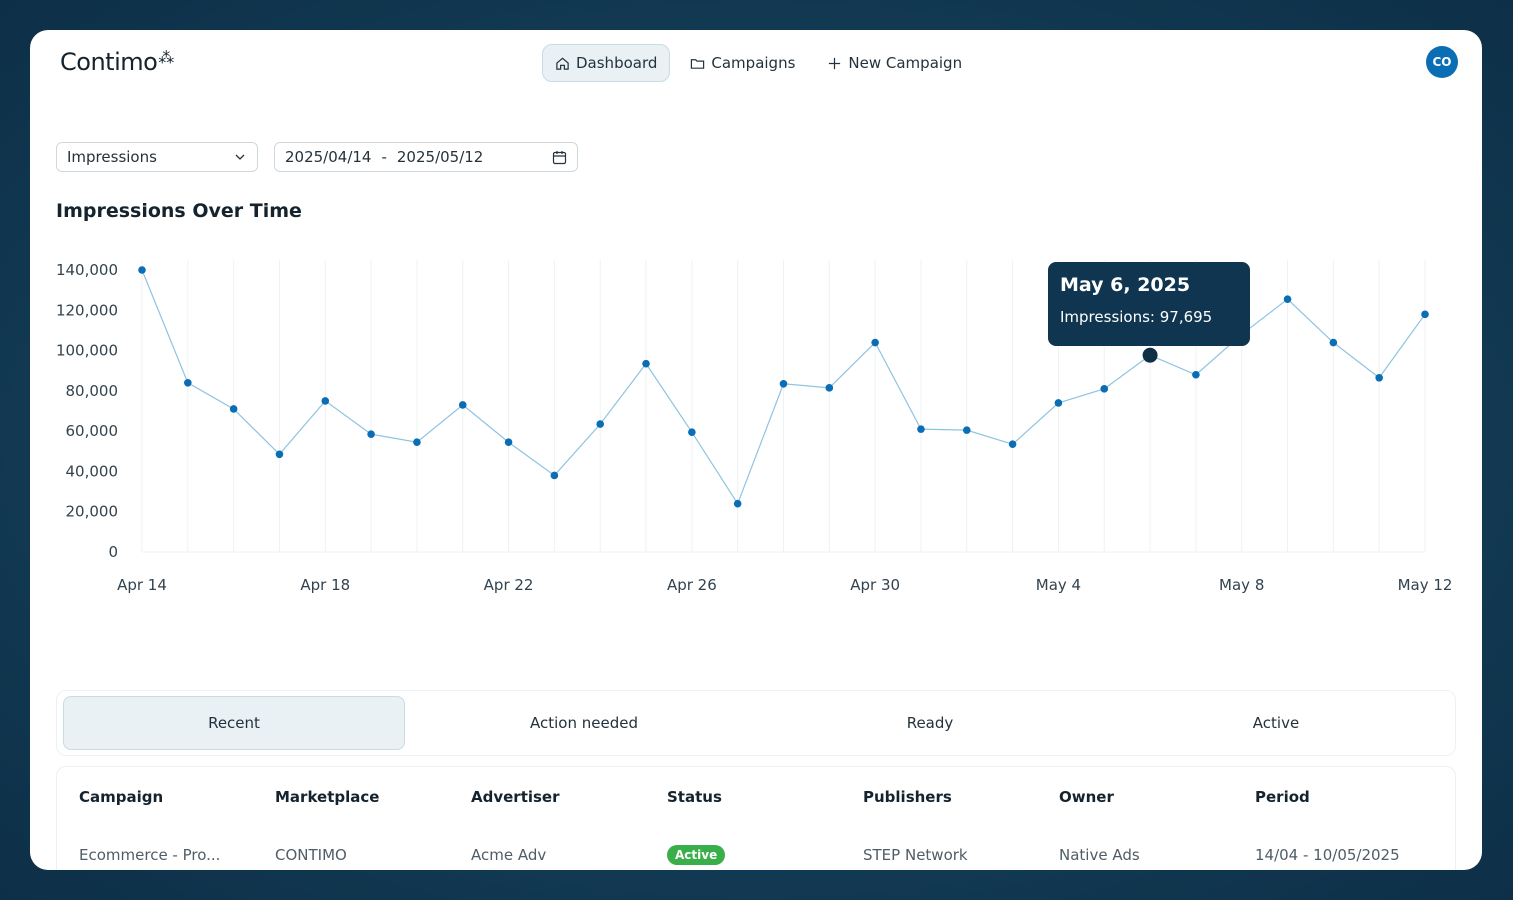 Image resolution: width=1513 pixels, height=900 pixels. Describe the element at coordinates (92, 512) in the screenshot. I see `y-tick-label: 20,000` at that location.